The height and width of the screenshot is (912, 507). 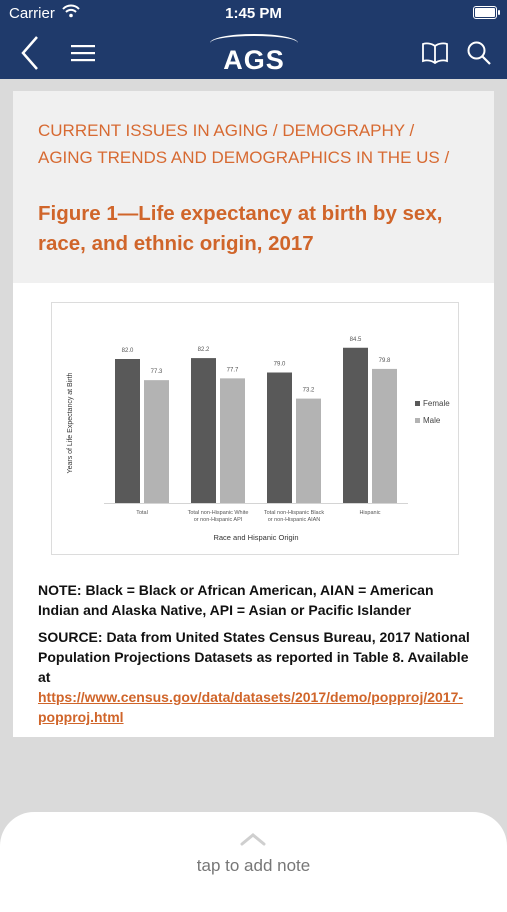 I want to click on search-button, so click(x=479, y=52).